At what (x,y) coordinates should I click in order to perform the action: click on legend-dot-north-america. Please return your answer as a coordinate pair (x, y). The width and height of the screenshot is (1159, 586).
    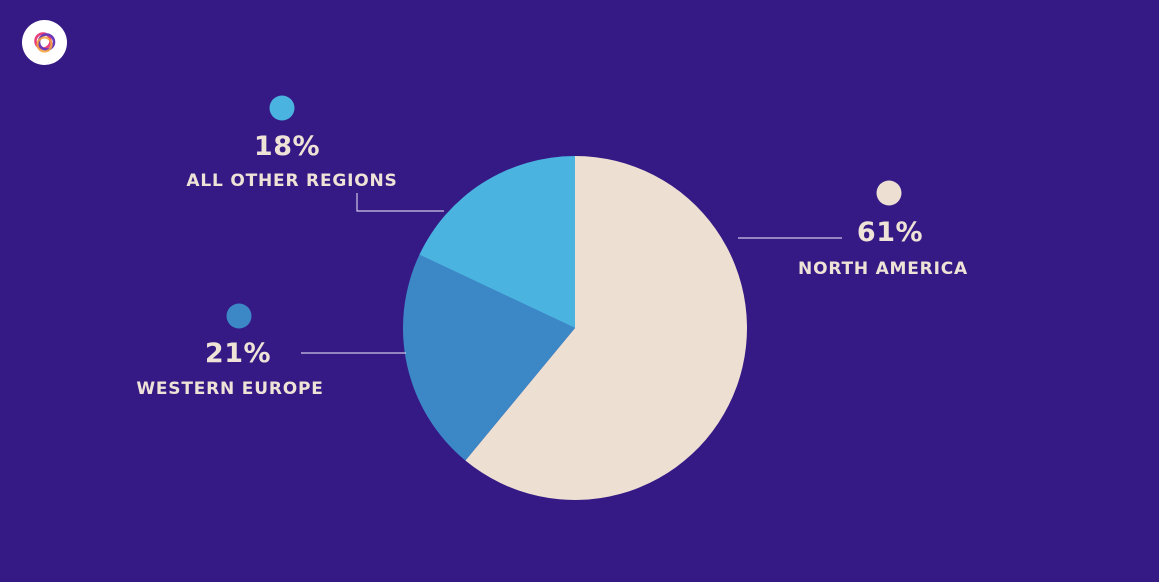
    Looking at the image, I should click on (889, 193).